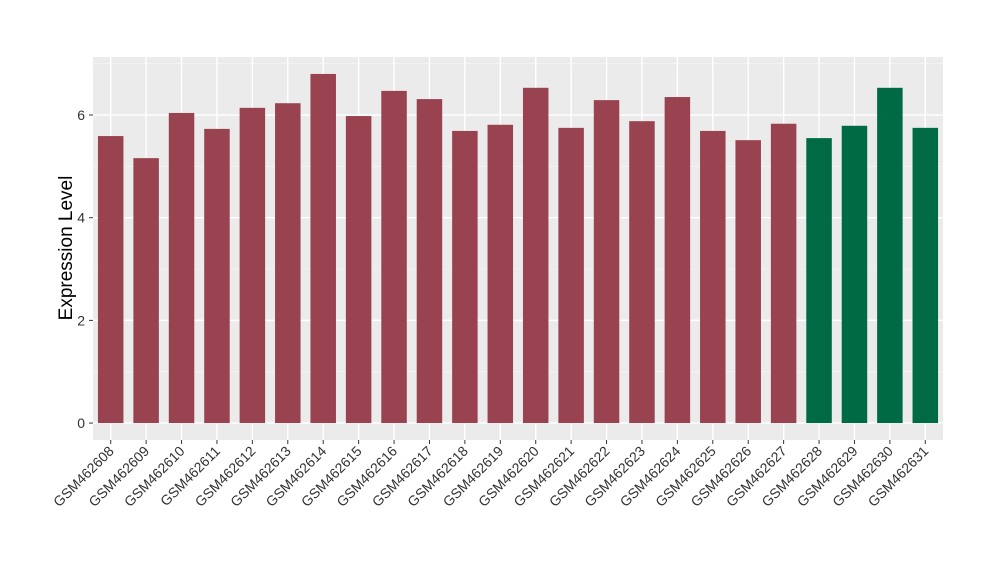 The height and width of the screenshot is (580, 1000). I want to click on y-tick-label: 6, so click(81, 115).